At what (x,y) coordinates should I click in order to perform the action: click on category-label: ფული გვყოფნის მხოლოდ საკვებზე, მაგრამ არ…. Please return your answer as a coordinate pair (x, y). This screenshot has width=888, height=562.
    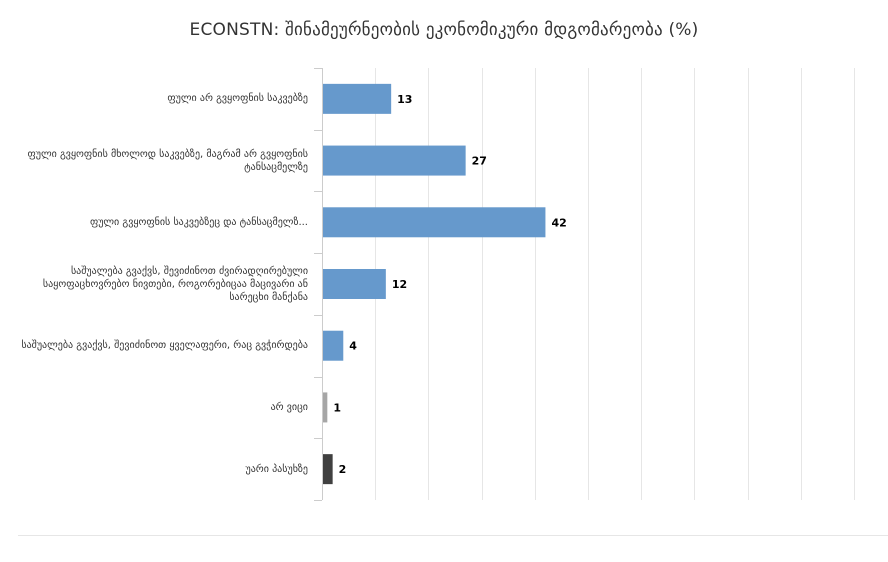
    Looking at the image, I should click on (167, 160).